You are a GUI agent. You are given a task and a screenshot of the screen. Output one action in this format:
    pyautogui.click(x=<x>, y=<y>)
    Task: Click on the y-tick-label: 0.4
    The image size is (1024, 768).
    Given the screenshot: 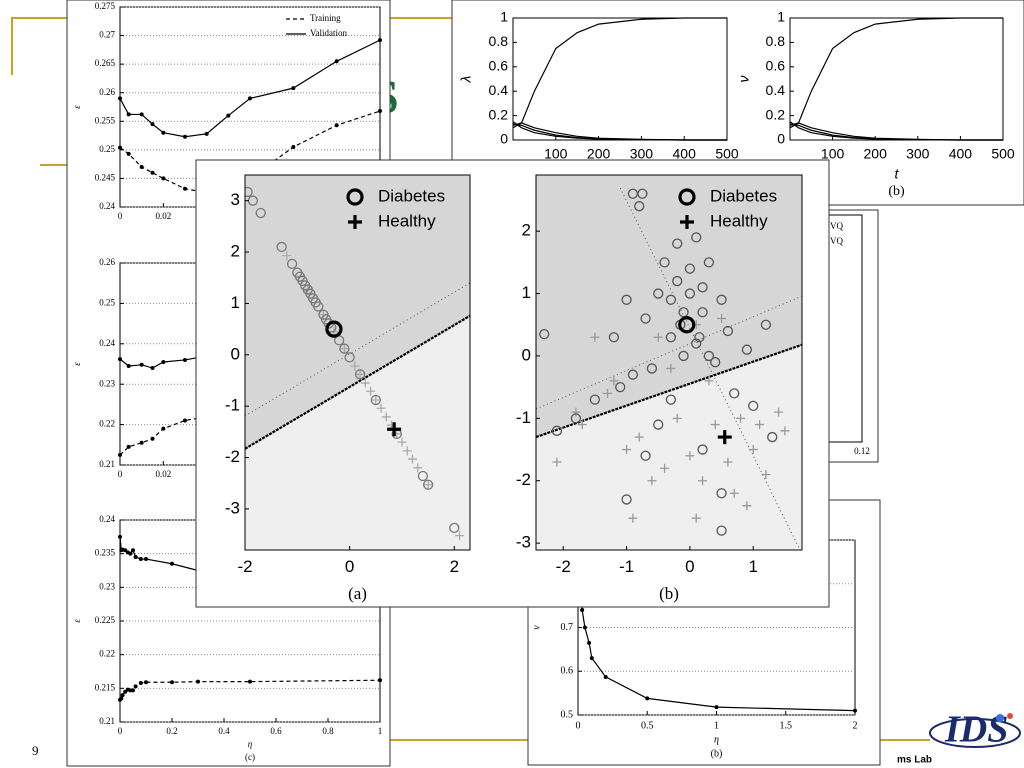 What is the action you would take?
    pyautogui.click(x=776, y=90)
    